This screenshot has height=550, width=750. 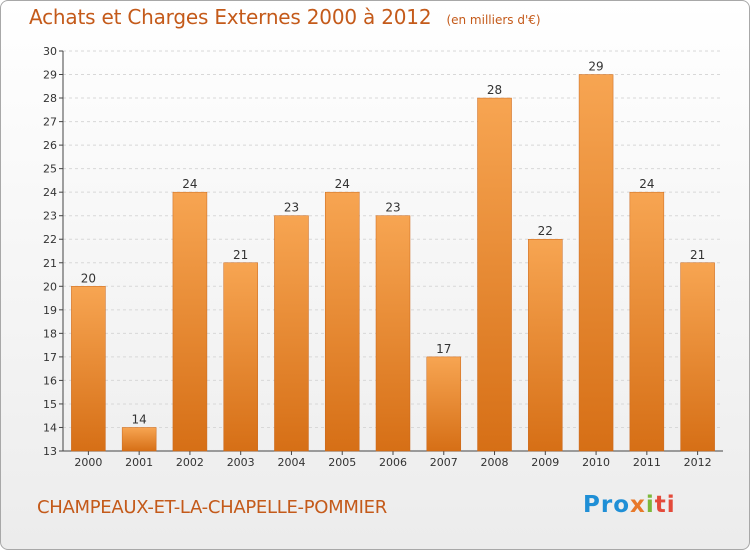 What do you see at coordinates (443, 349) in the screenshot?
I see `data-label: 17` at bounding box center [443, 349].